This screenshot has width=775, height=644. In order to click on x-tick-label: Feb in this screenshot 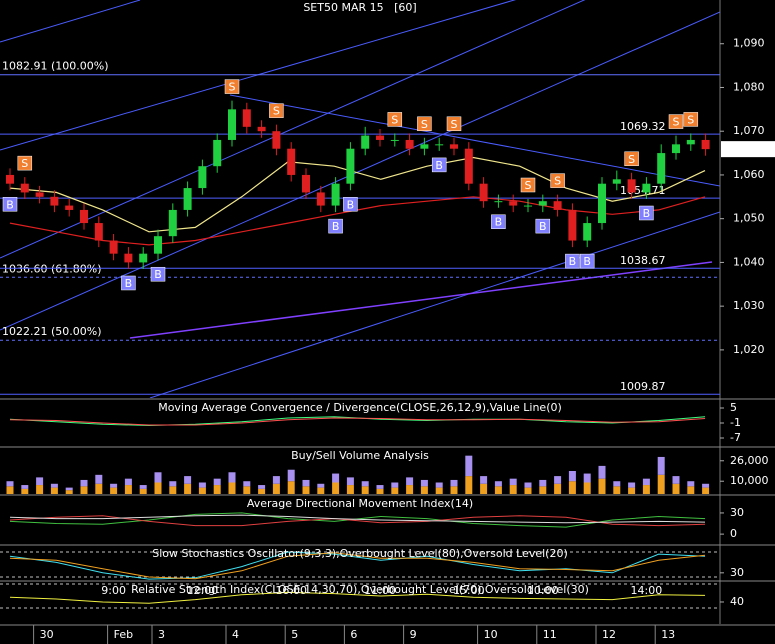, I will do `click(123, 634)`.